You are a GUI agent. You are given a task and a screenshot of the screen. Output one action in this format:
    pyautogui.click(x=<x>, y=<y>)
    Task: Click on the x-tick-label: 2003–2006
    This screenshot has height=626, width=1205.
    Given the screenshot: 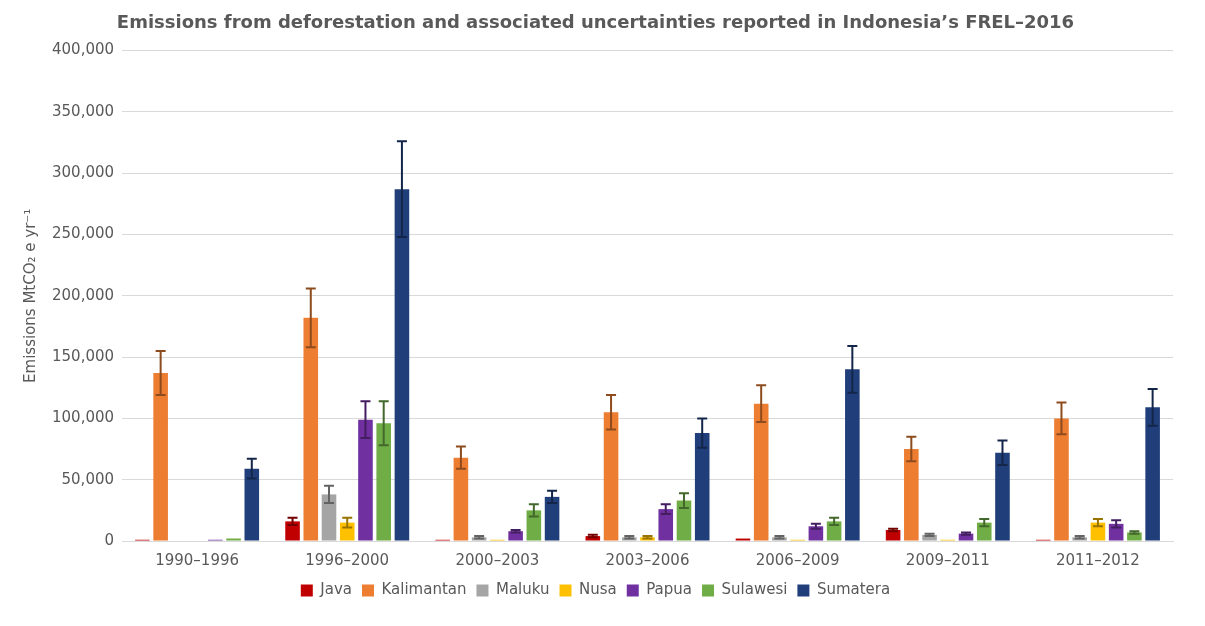 What is the action you would take?
    pyautogui.click(x=647, y=559)
    